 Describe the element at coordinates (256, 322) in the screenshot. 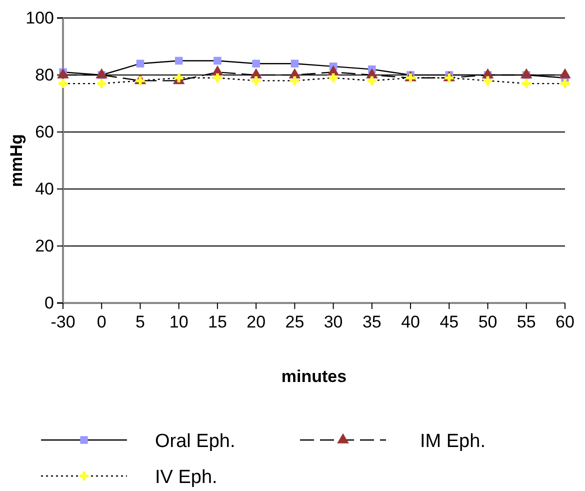

I see `x-tick-label: 20` at that location.